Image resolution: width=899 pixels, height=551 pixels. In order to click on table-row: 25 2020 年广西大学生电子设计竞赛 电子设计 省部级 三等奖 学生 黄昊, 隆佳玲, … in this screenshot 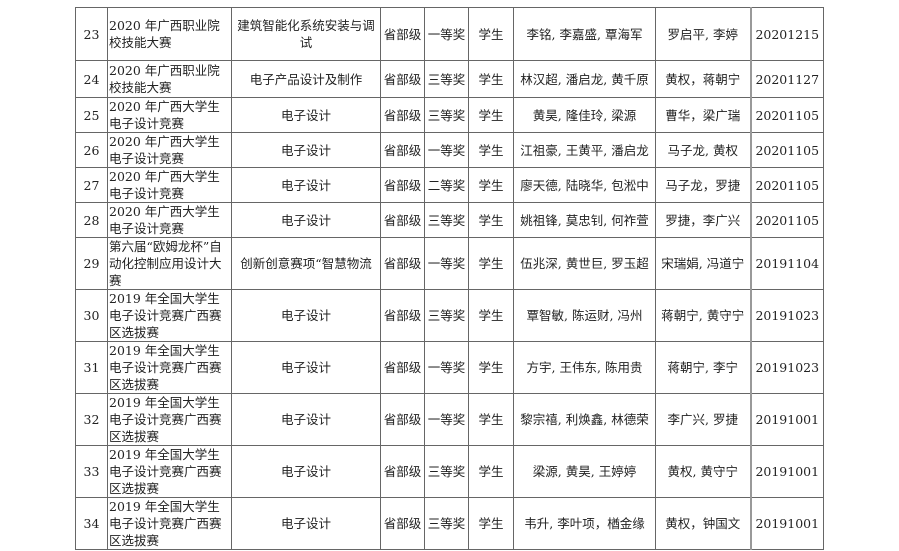, I will do `click(449, 115)`.